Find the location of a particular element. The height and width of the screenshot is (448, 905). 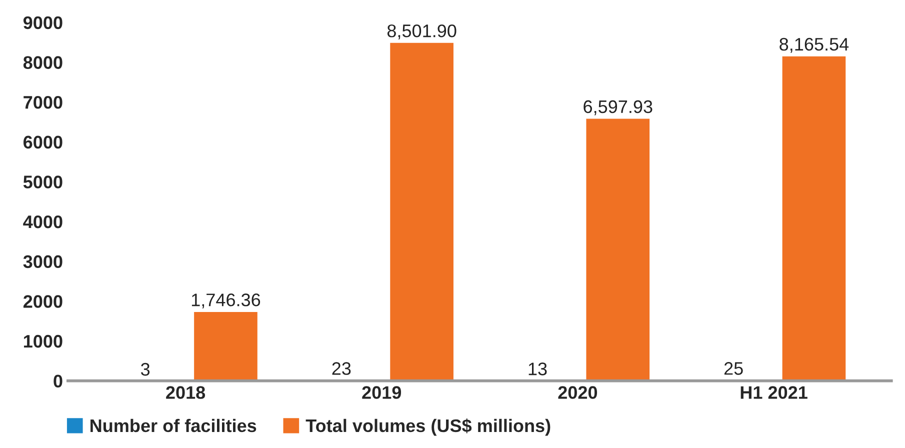

data-label: 6,597.93 is located at coordinates (618, 108).